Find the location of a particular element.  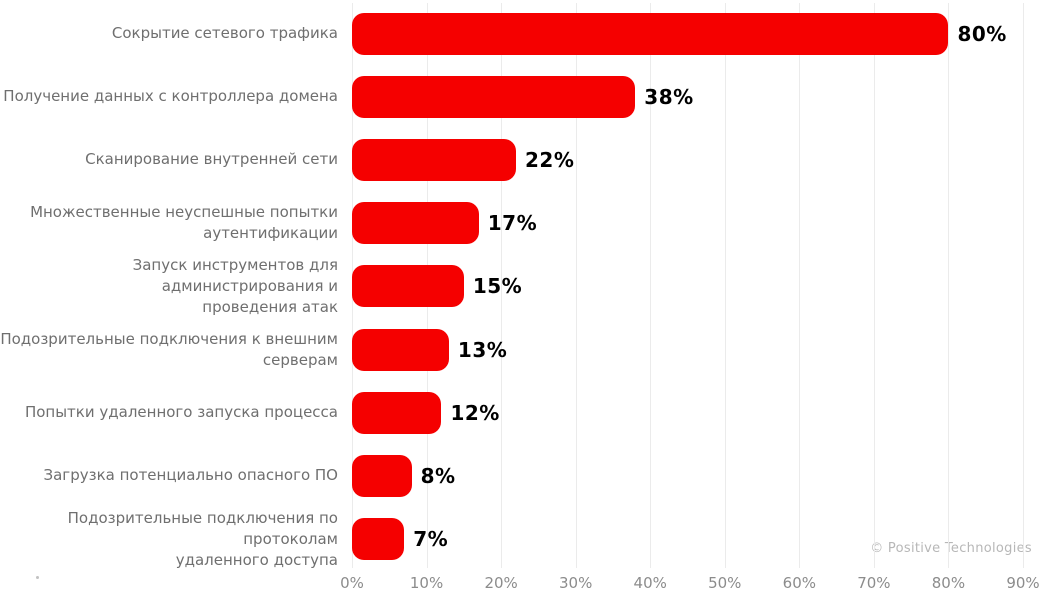

x-axis-tick-label: 80% is located at coordinates (948, 583).